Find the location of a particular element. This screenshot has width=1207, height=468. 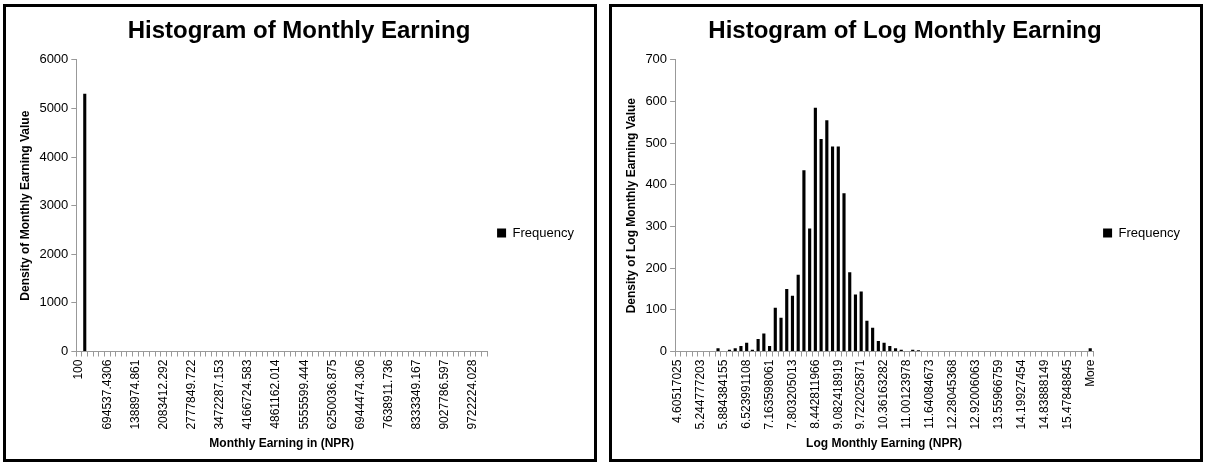

y-tick-label: 500 is located at coordinates (656, 142).